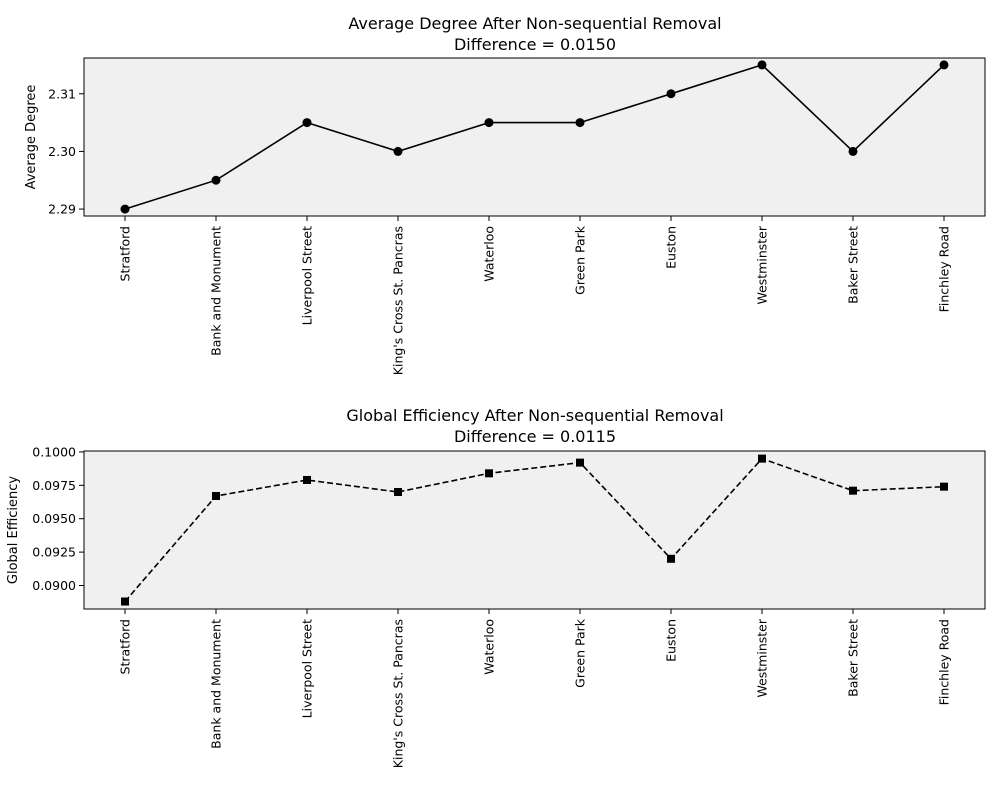  I want to click on chart-1-y-ticks: 2.29 2.30 2.31, so click(66, 151).